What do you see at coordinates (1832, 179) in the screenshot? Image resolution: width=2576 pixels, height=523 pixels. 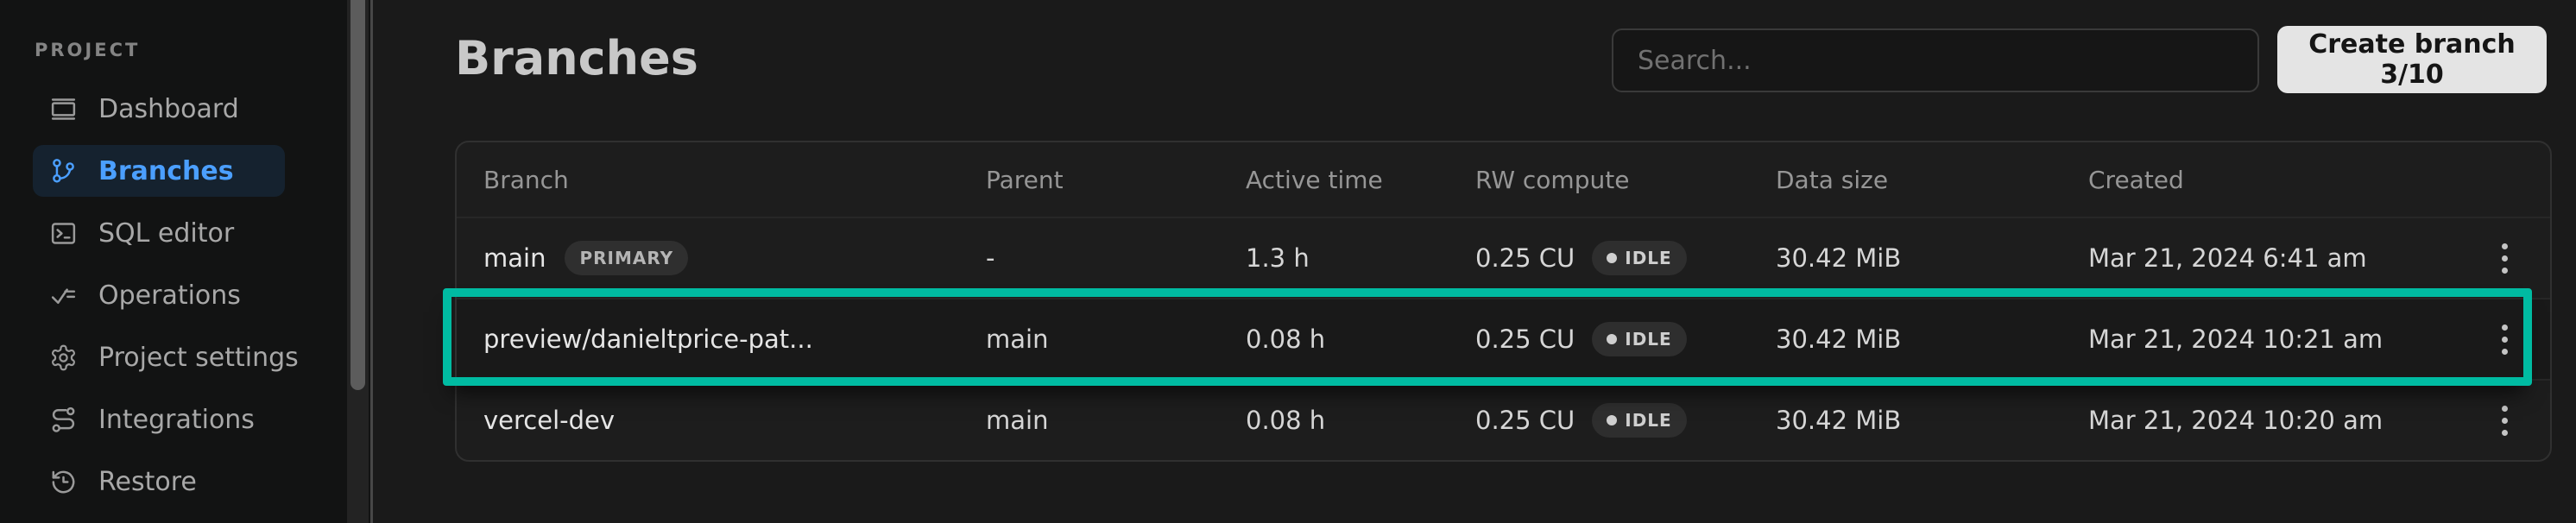 I see `column-header-data-size: Data size` at bounding box center [1832, 179].